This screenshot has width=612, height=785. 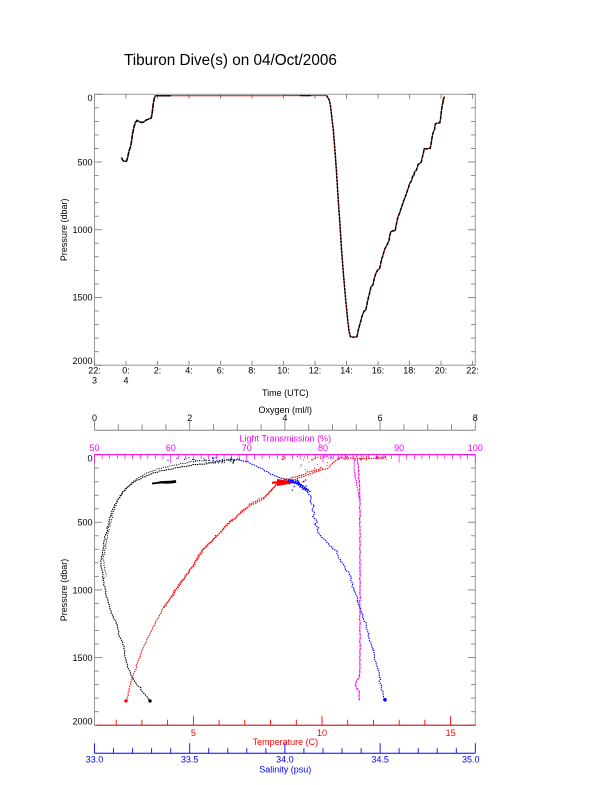 I want to click on svg-text: 20:, so click(x=441, y=371).